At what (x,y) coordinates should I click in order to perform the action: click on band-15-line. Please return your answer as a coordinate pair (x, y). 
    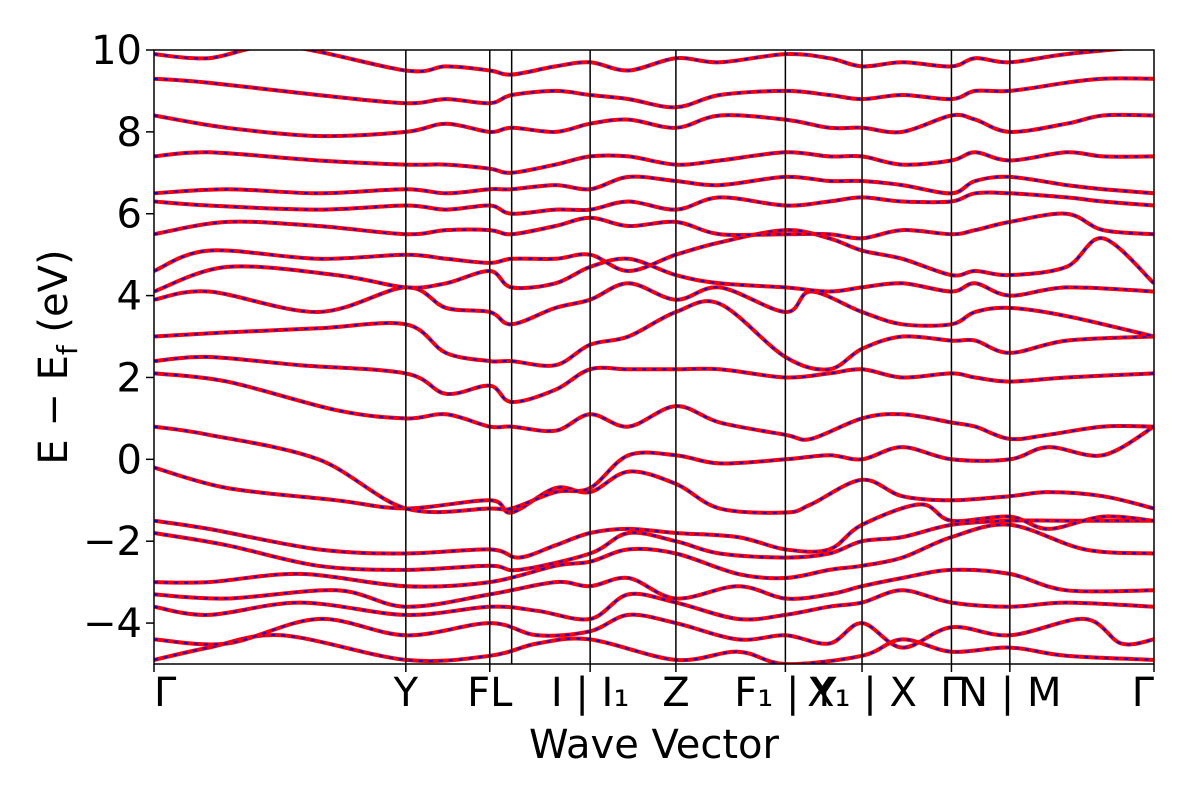
    Looking at the image, I should click on (654, 256).